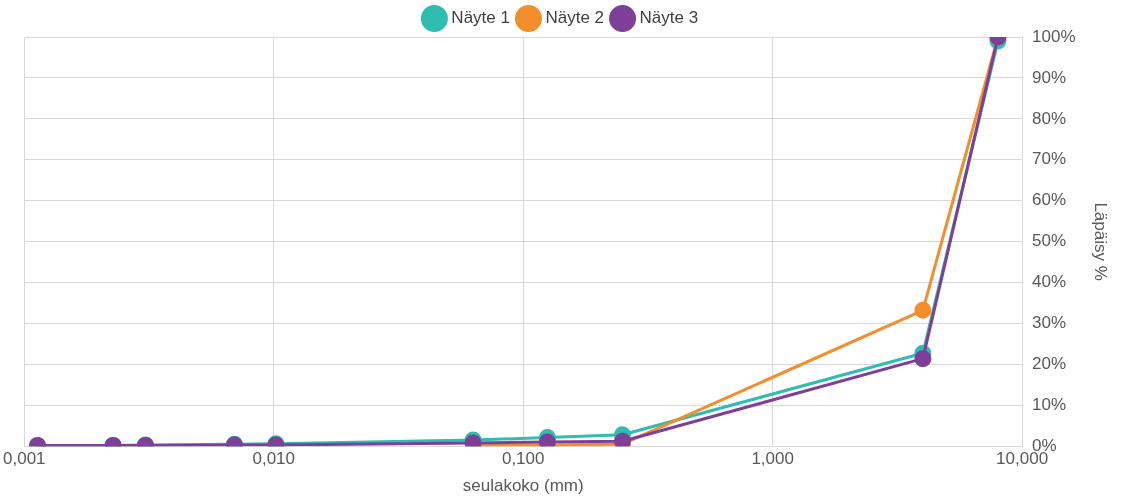  What do you see at coordinates (1054, 36) in the screenshot?
I see `y-tick-label: 100%` at bounding box center [1054, 36].